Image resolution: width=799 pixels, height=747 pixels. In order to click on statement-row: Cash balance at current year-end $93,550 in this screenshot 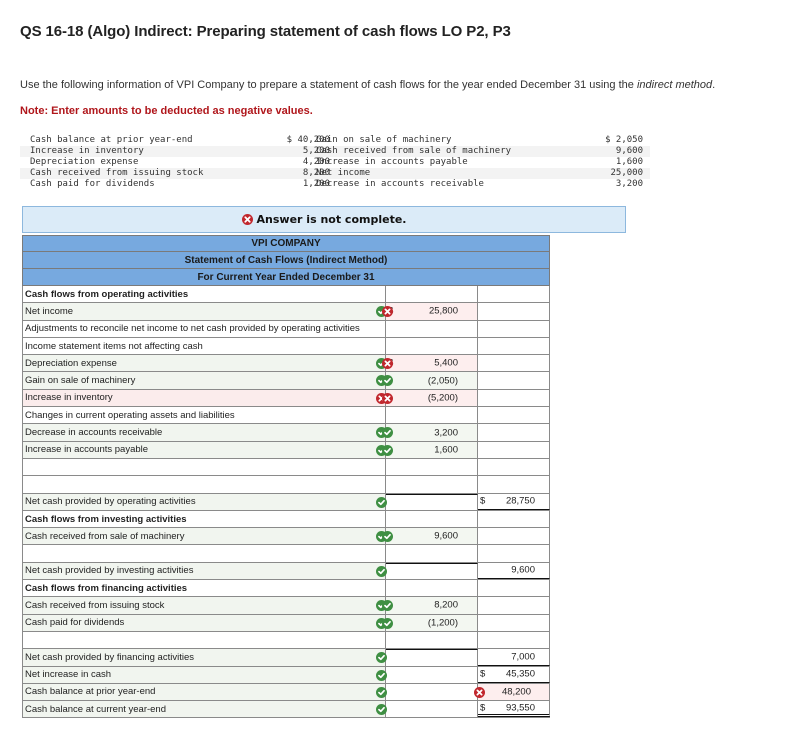, I will do `click(286, 710)`.